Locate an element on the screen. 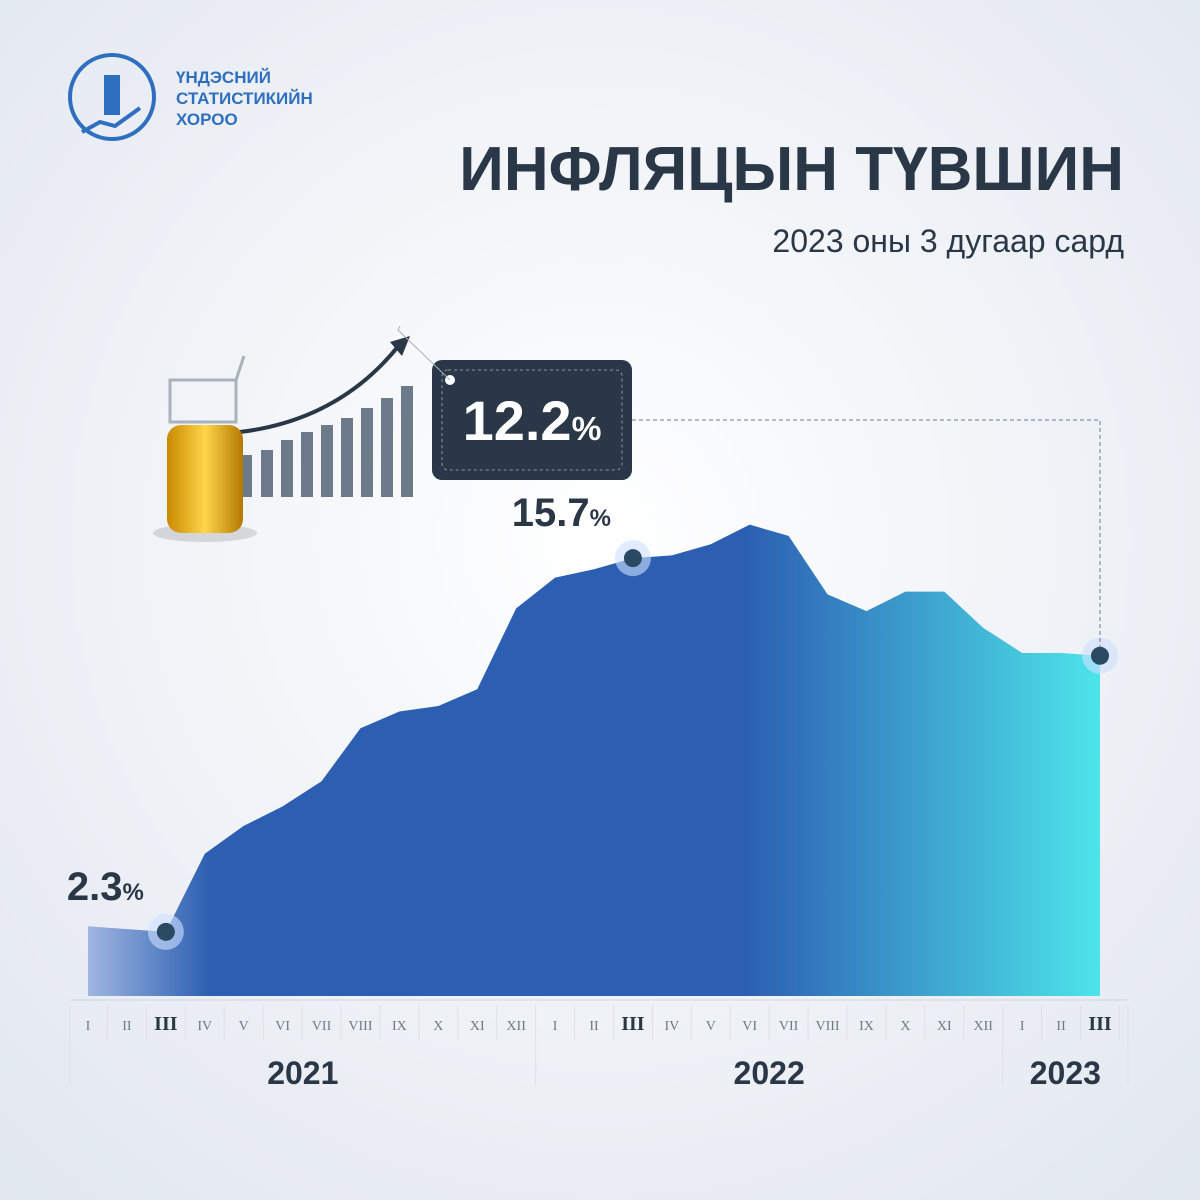 This screenshot has width=1200, height=1200. logo: ҮНДЭСНИЙ СТАТИСТИКИЙН ХОРОО is located at coordinates (190, 97).